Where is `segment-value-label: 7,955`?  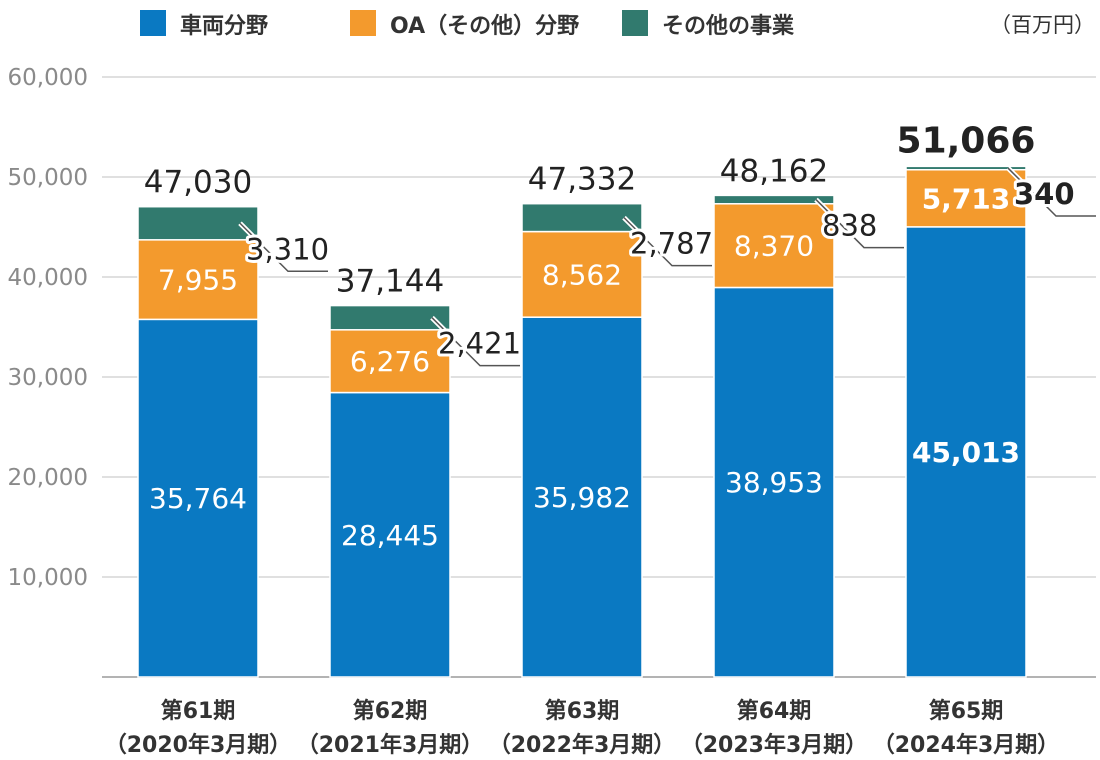 segment-value-label: 7,955 is located at coordinates (198, 280).